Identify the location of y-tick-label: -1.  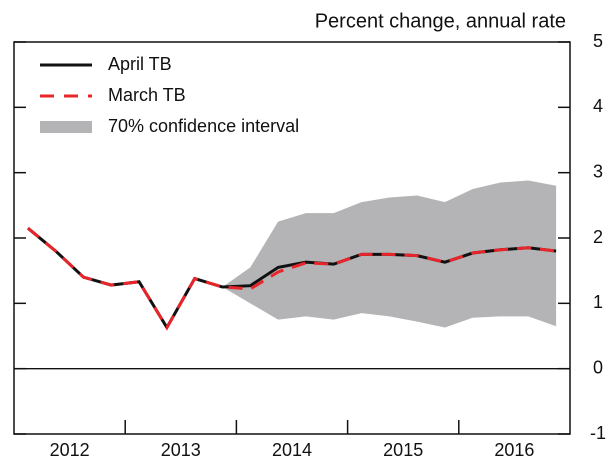
(598, 433).